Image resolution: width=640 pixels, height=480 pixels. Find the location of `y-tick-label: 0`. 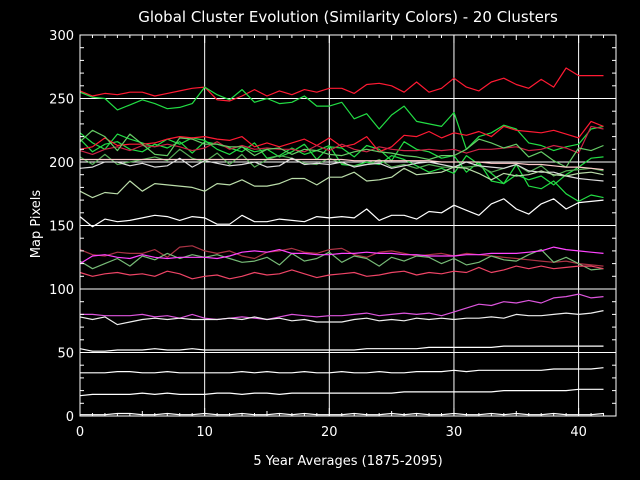

y-tick-label: 0 is located at coordinates (70, 417).